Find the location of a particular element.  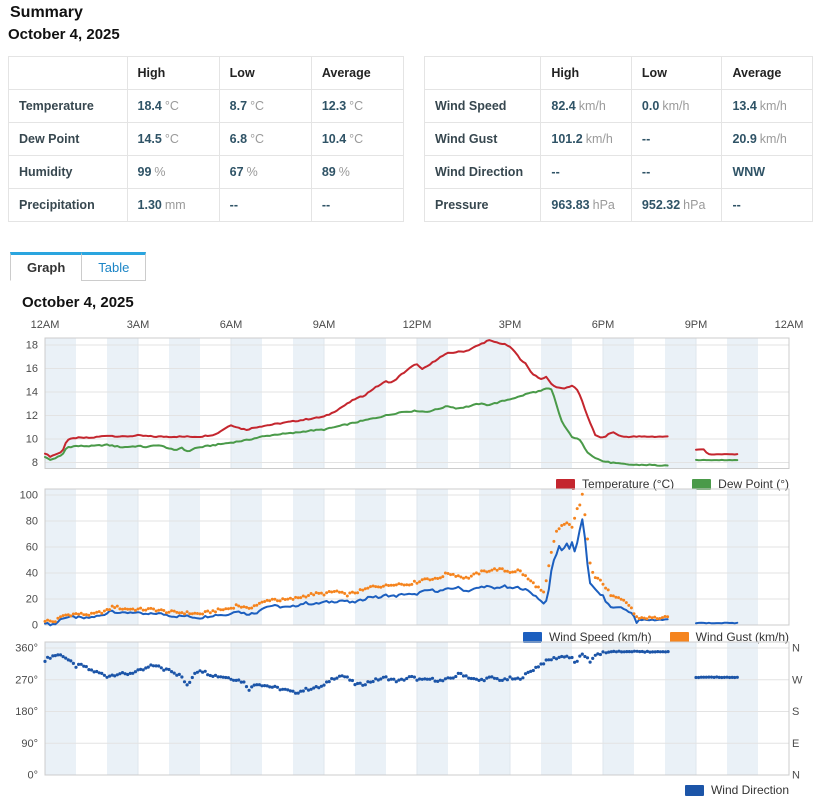

y-axis-tick: 20 is located at coordinates (32, 600).